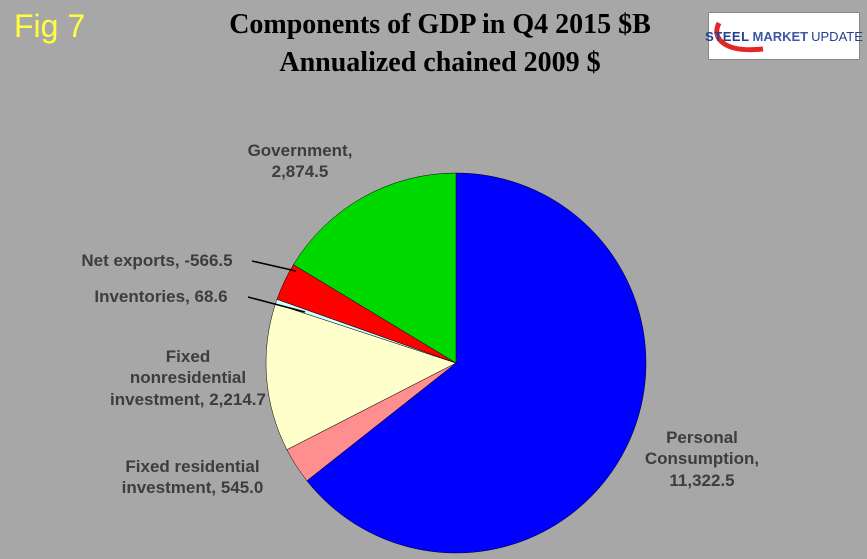 The image size is (867, 559). What do you see at coordinates (837, 36) in the screenshot?
I see `logo-word-update: UPDATE` at bounding box center [837, 36].